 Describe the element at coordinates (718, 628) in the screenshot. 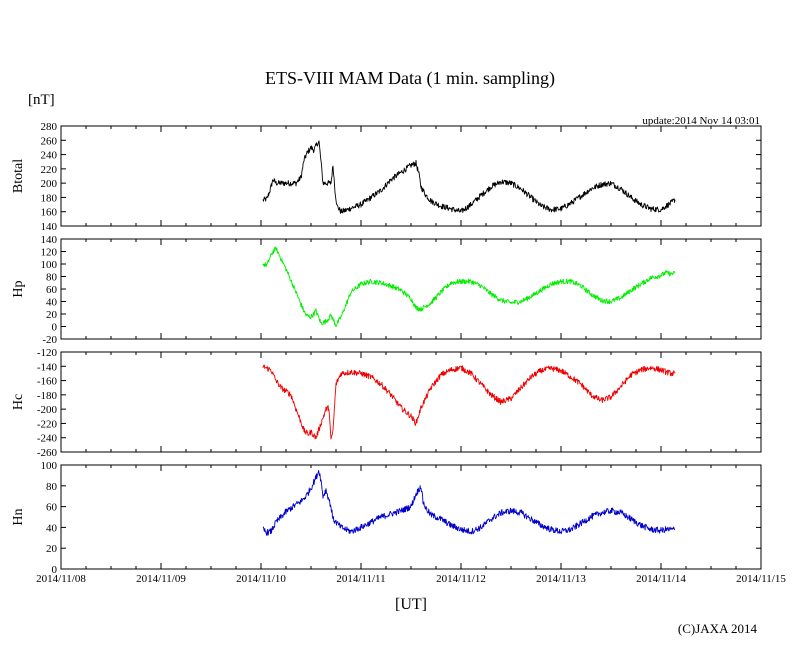

I see `copyright-text: (C)JAXA 2014` at that location.